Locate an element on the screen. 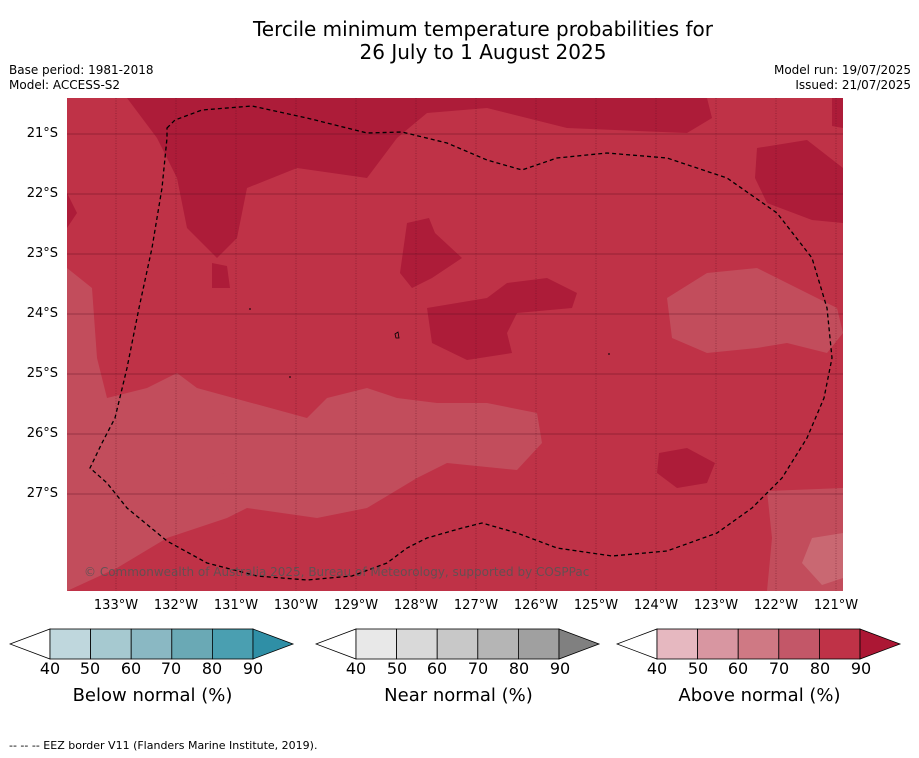 The width and height of the screenshot is (919, 758). lat-label: 26°S is located at coordinates (42, 433).